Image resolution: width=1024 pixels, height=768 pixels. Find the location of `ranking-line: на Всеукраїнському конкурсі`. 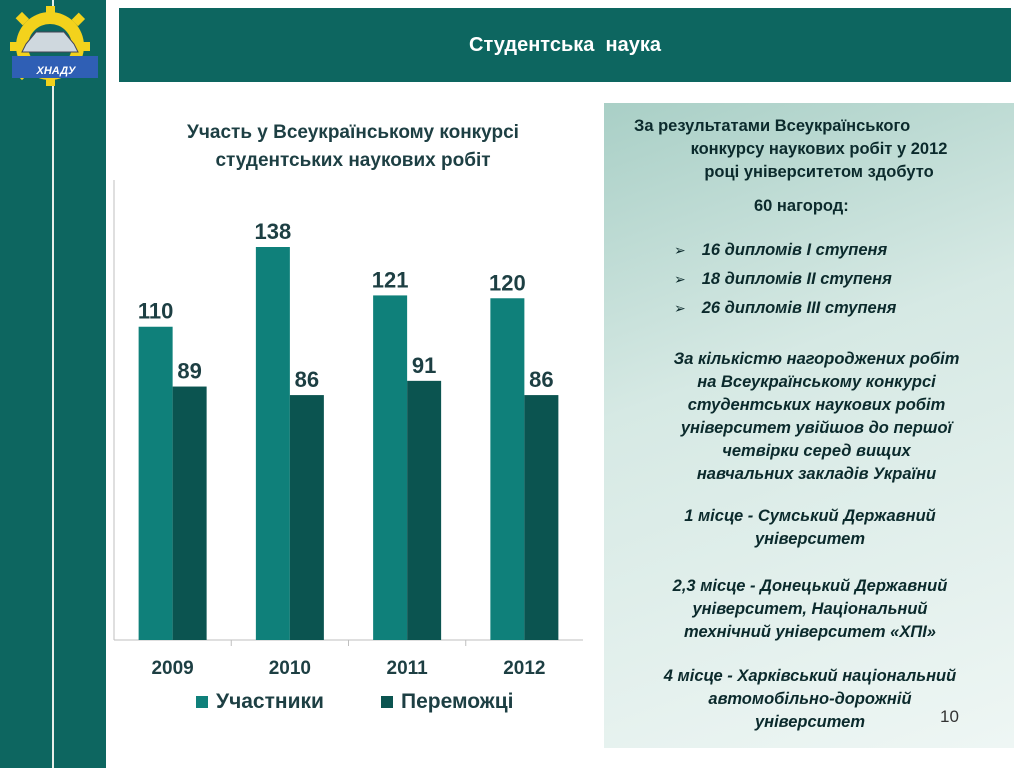

ranking-line: на Всеукраїнському конкурсі is located at coordinates (816, 382).